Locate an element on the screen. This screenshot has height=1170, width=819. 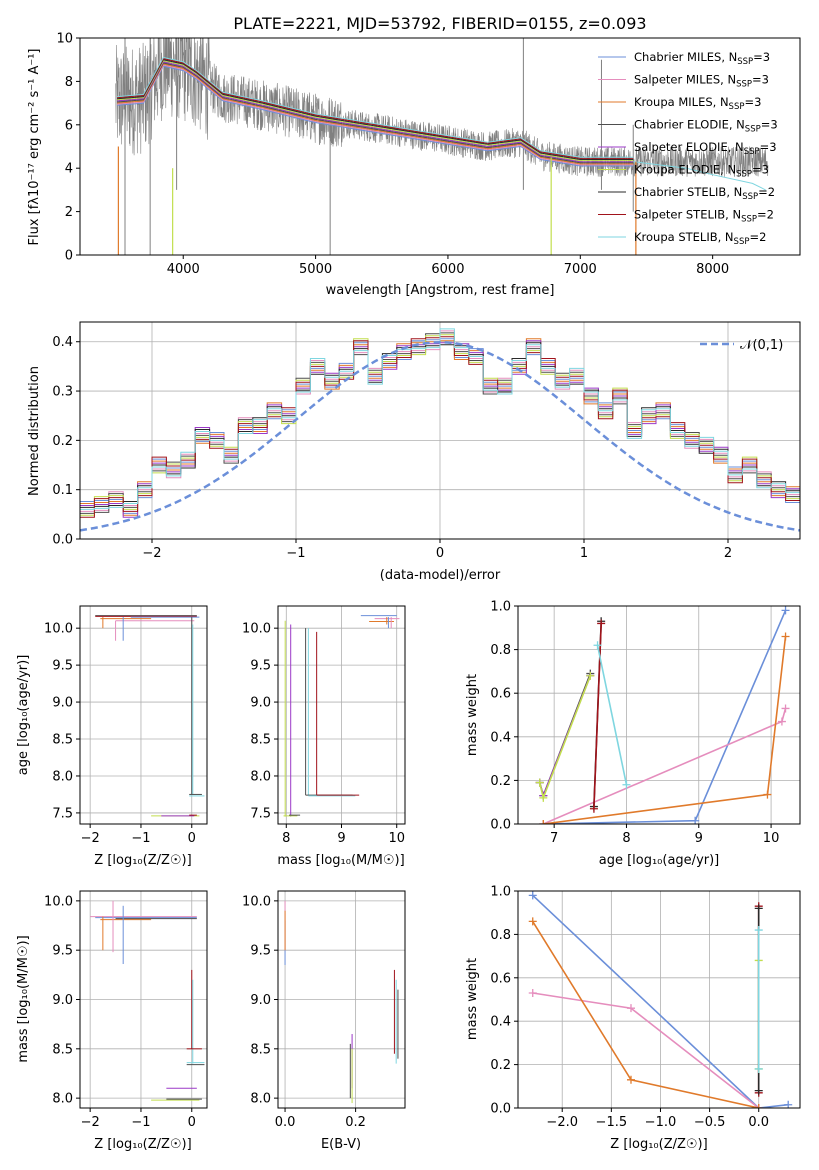
legend-label: Salpeter ELODIE, NSSP=3 is located at coordinates (705, 148).